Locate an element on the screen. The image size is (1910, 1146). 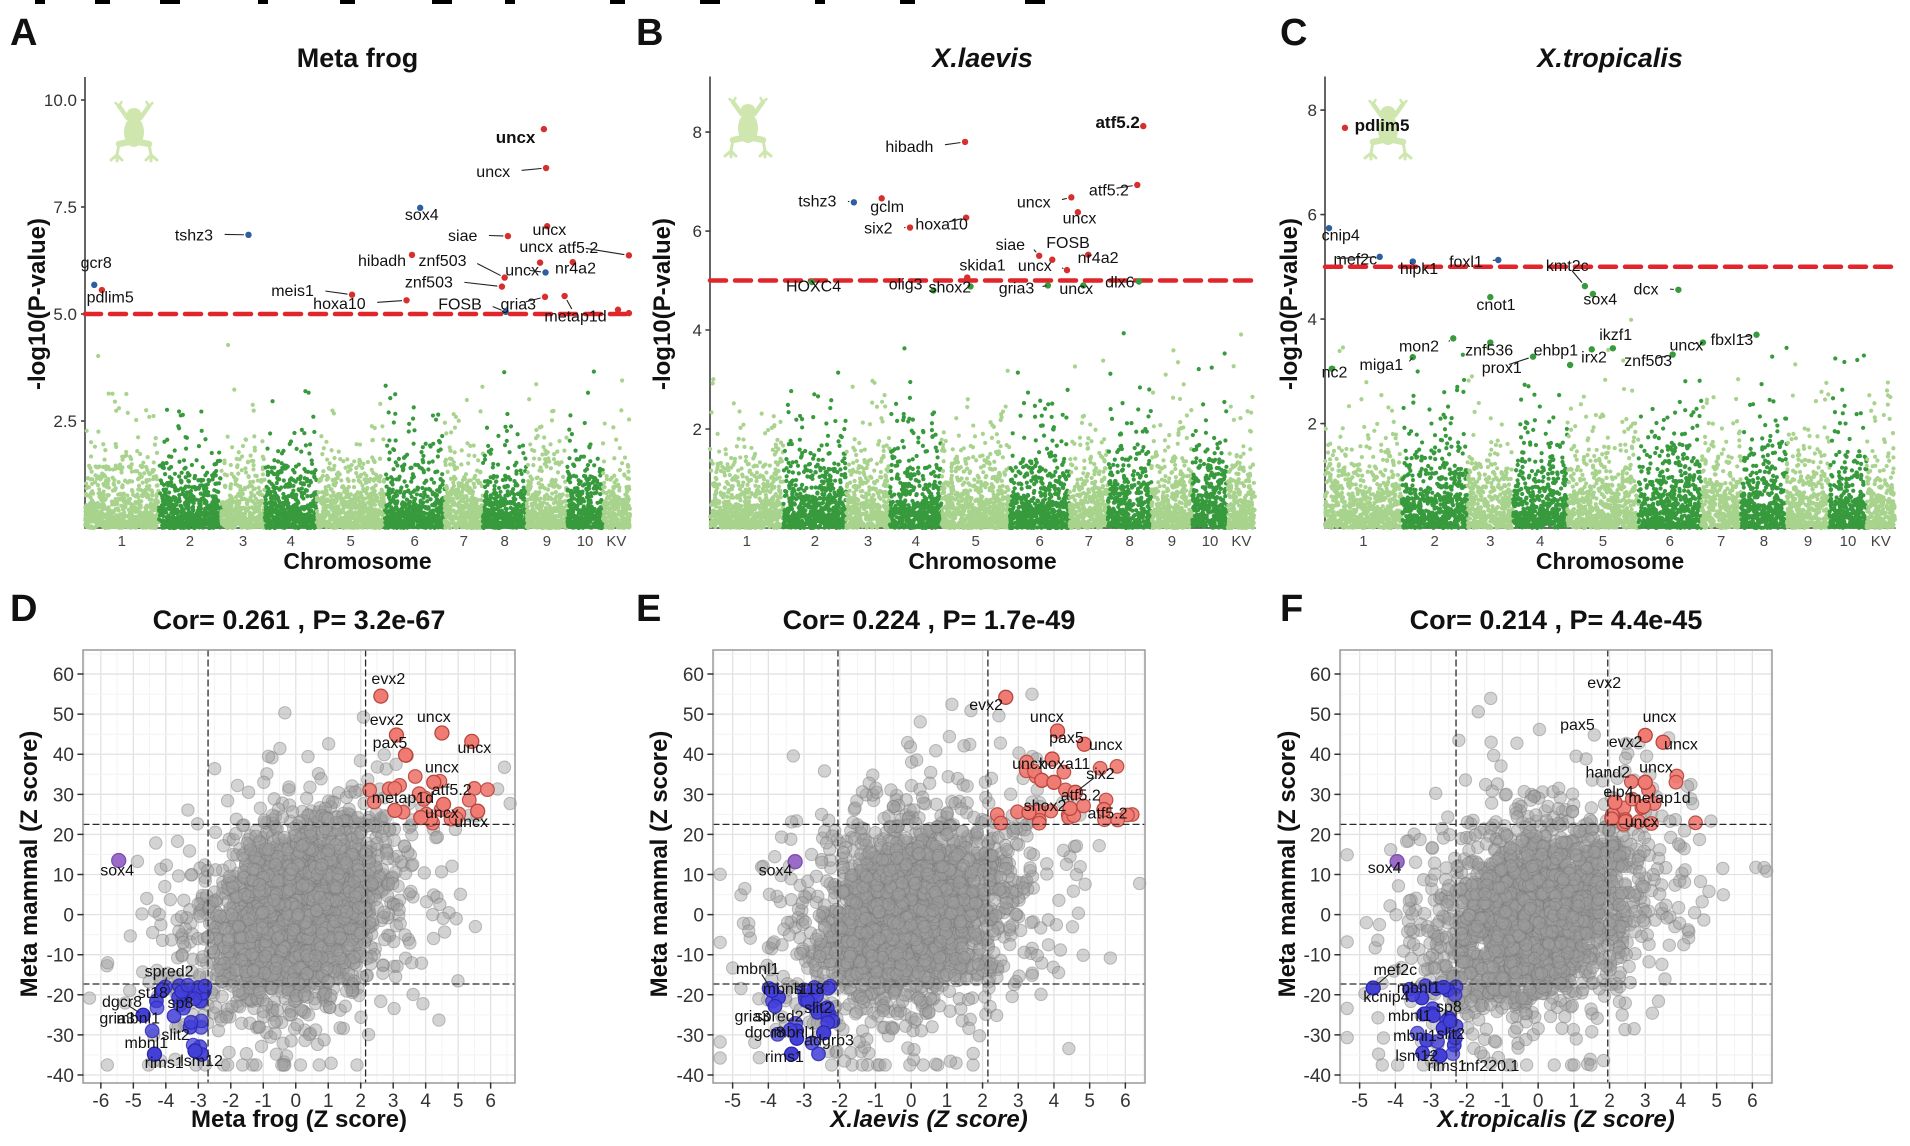
panel-e-letter: E is located at coordinates (649, 609).